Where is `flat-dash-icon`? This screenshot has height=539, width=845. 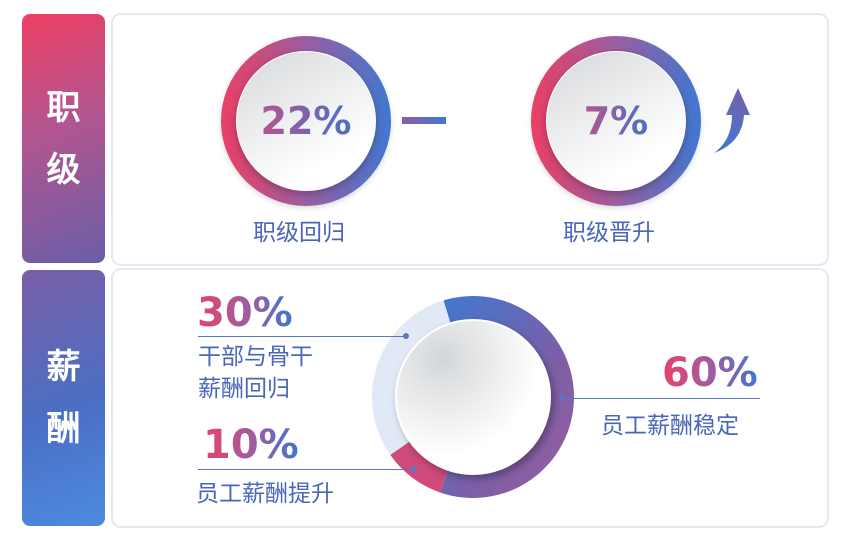 flat-dash-icon is located at coordinates (424, 120).